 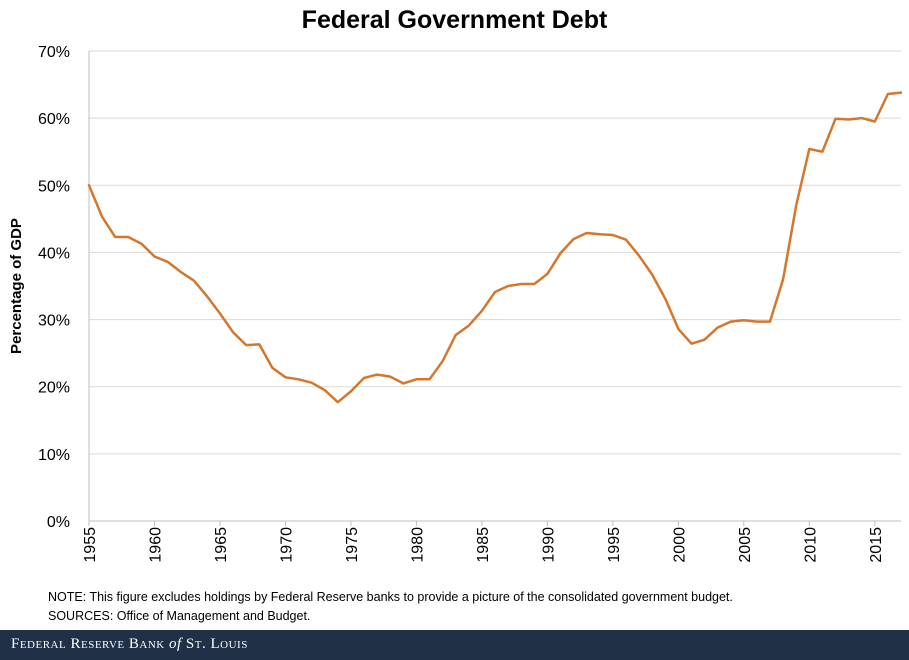 What do you see at coordinates (548, 545) in the screenshot?
I see `x-tick-label: 1990` at bounding box center [548, 545].